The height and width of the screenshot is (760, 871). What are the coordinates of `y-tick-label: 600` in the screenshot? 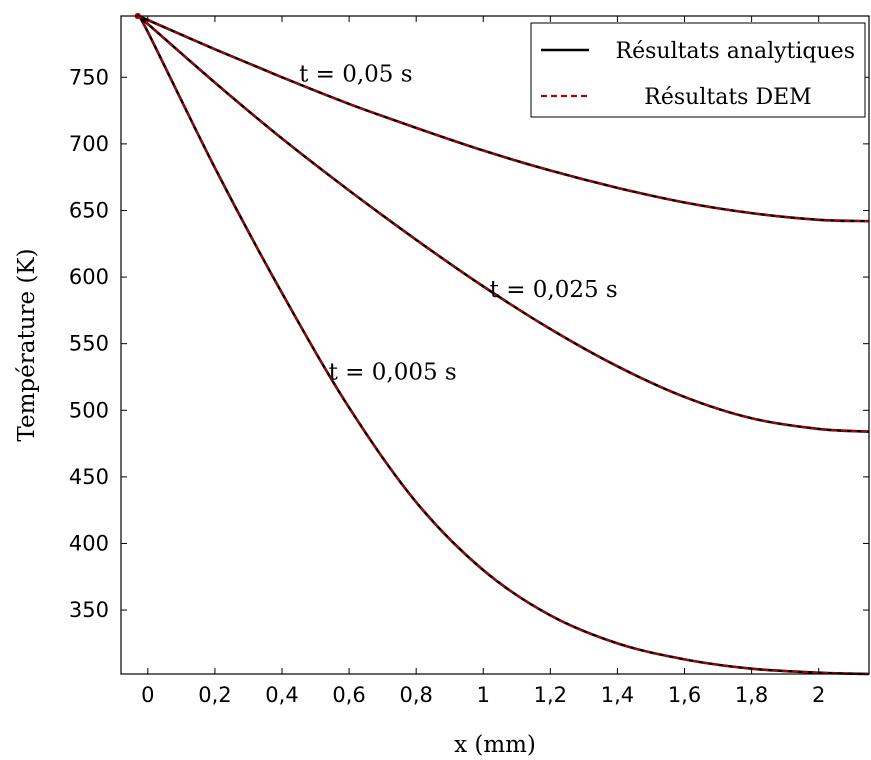 It's located at (89, 277).